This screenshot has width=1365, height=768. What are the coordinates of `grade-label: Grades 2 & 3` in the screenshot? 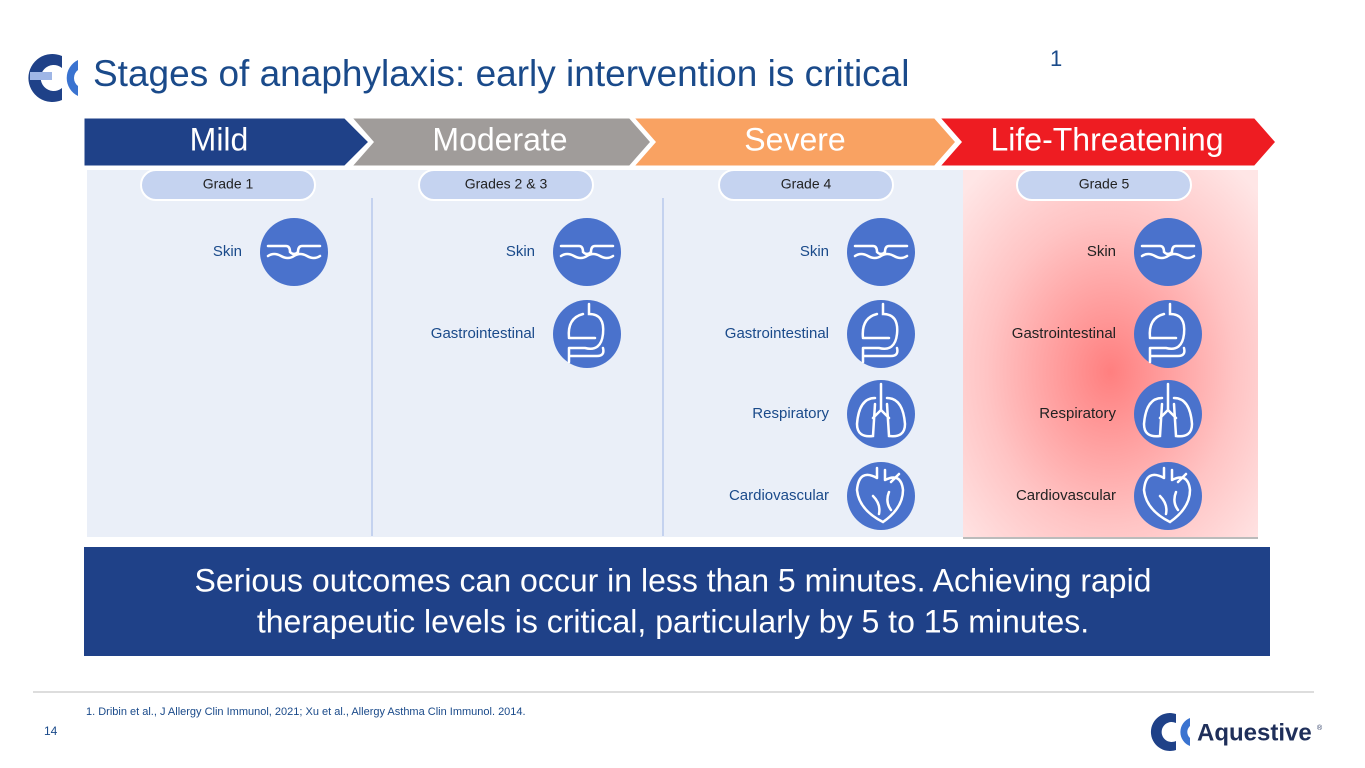 It's located at (506, 184).